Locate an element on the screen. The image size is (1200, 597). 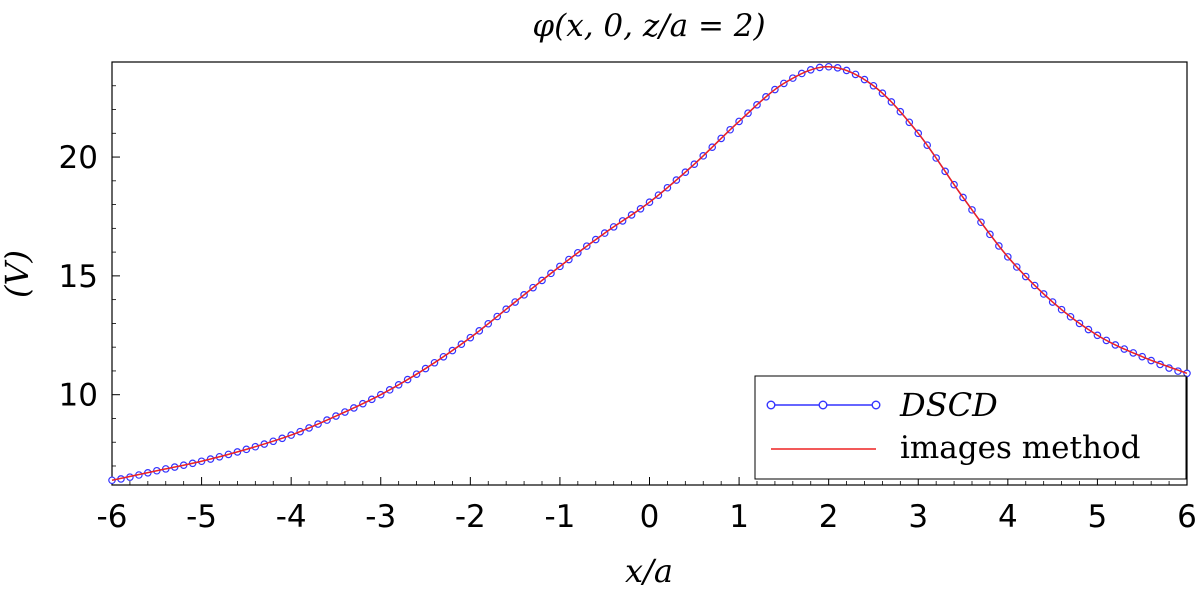
y-tick-label: 20 is located at coordinates (78, 158).